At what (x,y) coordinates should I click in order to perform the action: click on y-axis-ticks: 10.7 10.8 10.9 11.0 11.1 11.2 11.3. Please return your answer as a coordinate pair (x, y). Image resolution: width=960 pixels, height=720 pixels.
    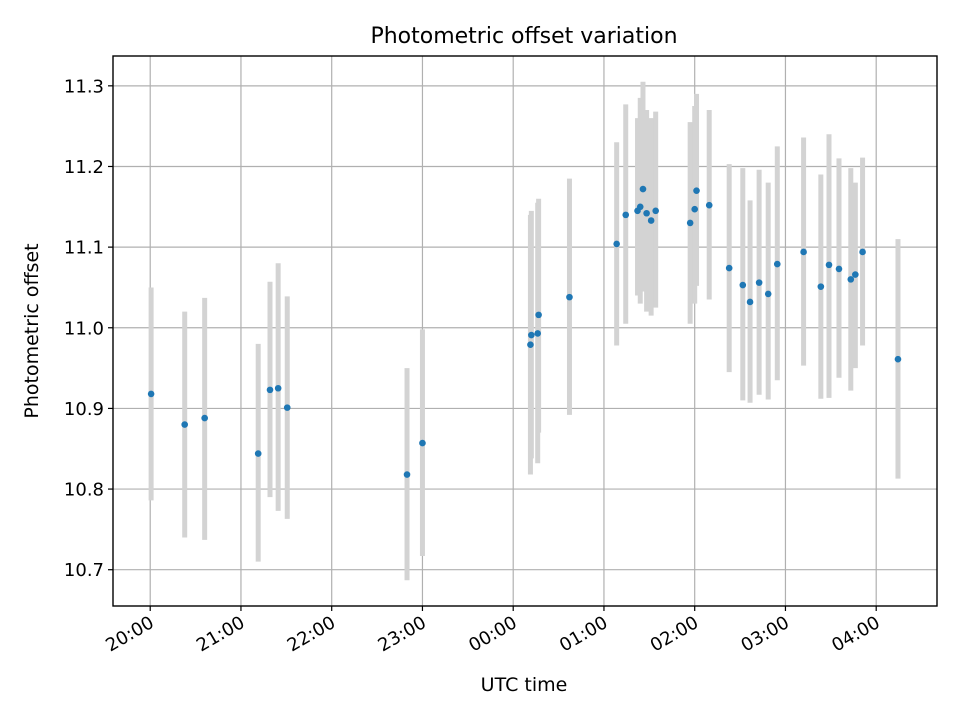
    Looking at the image, I should click on (88, 328).